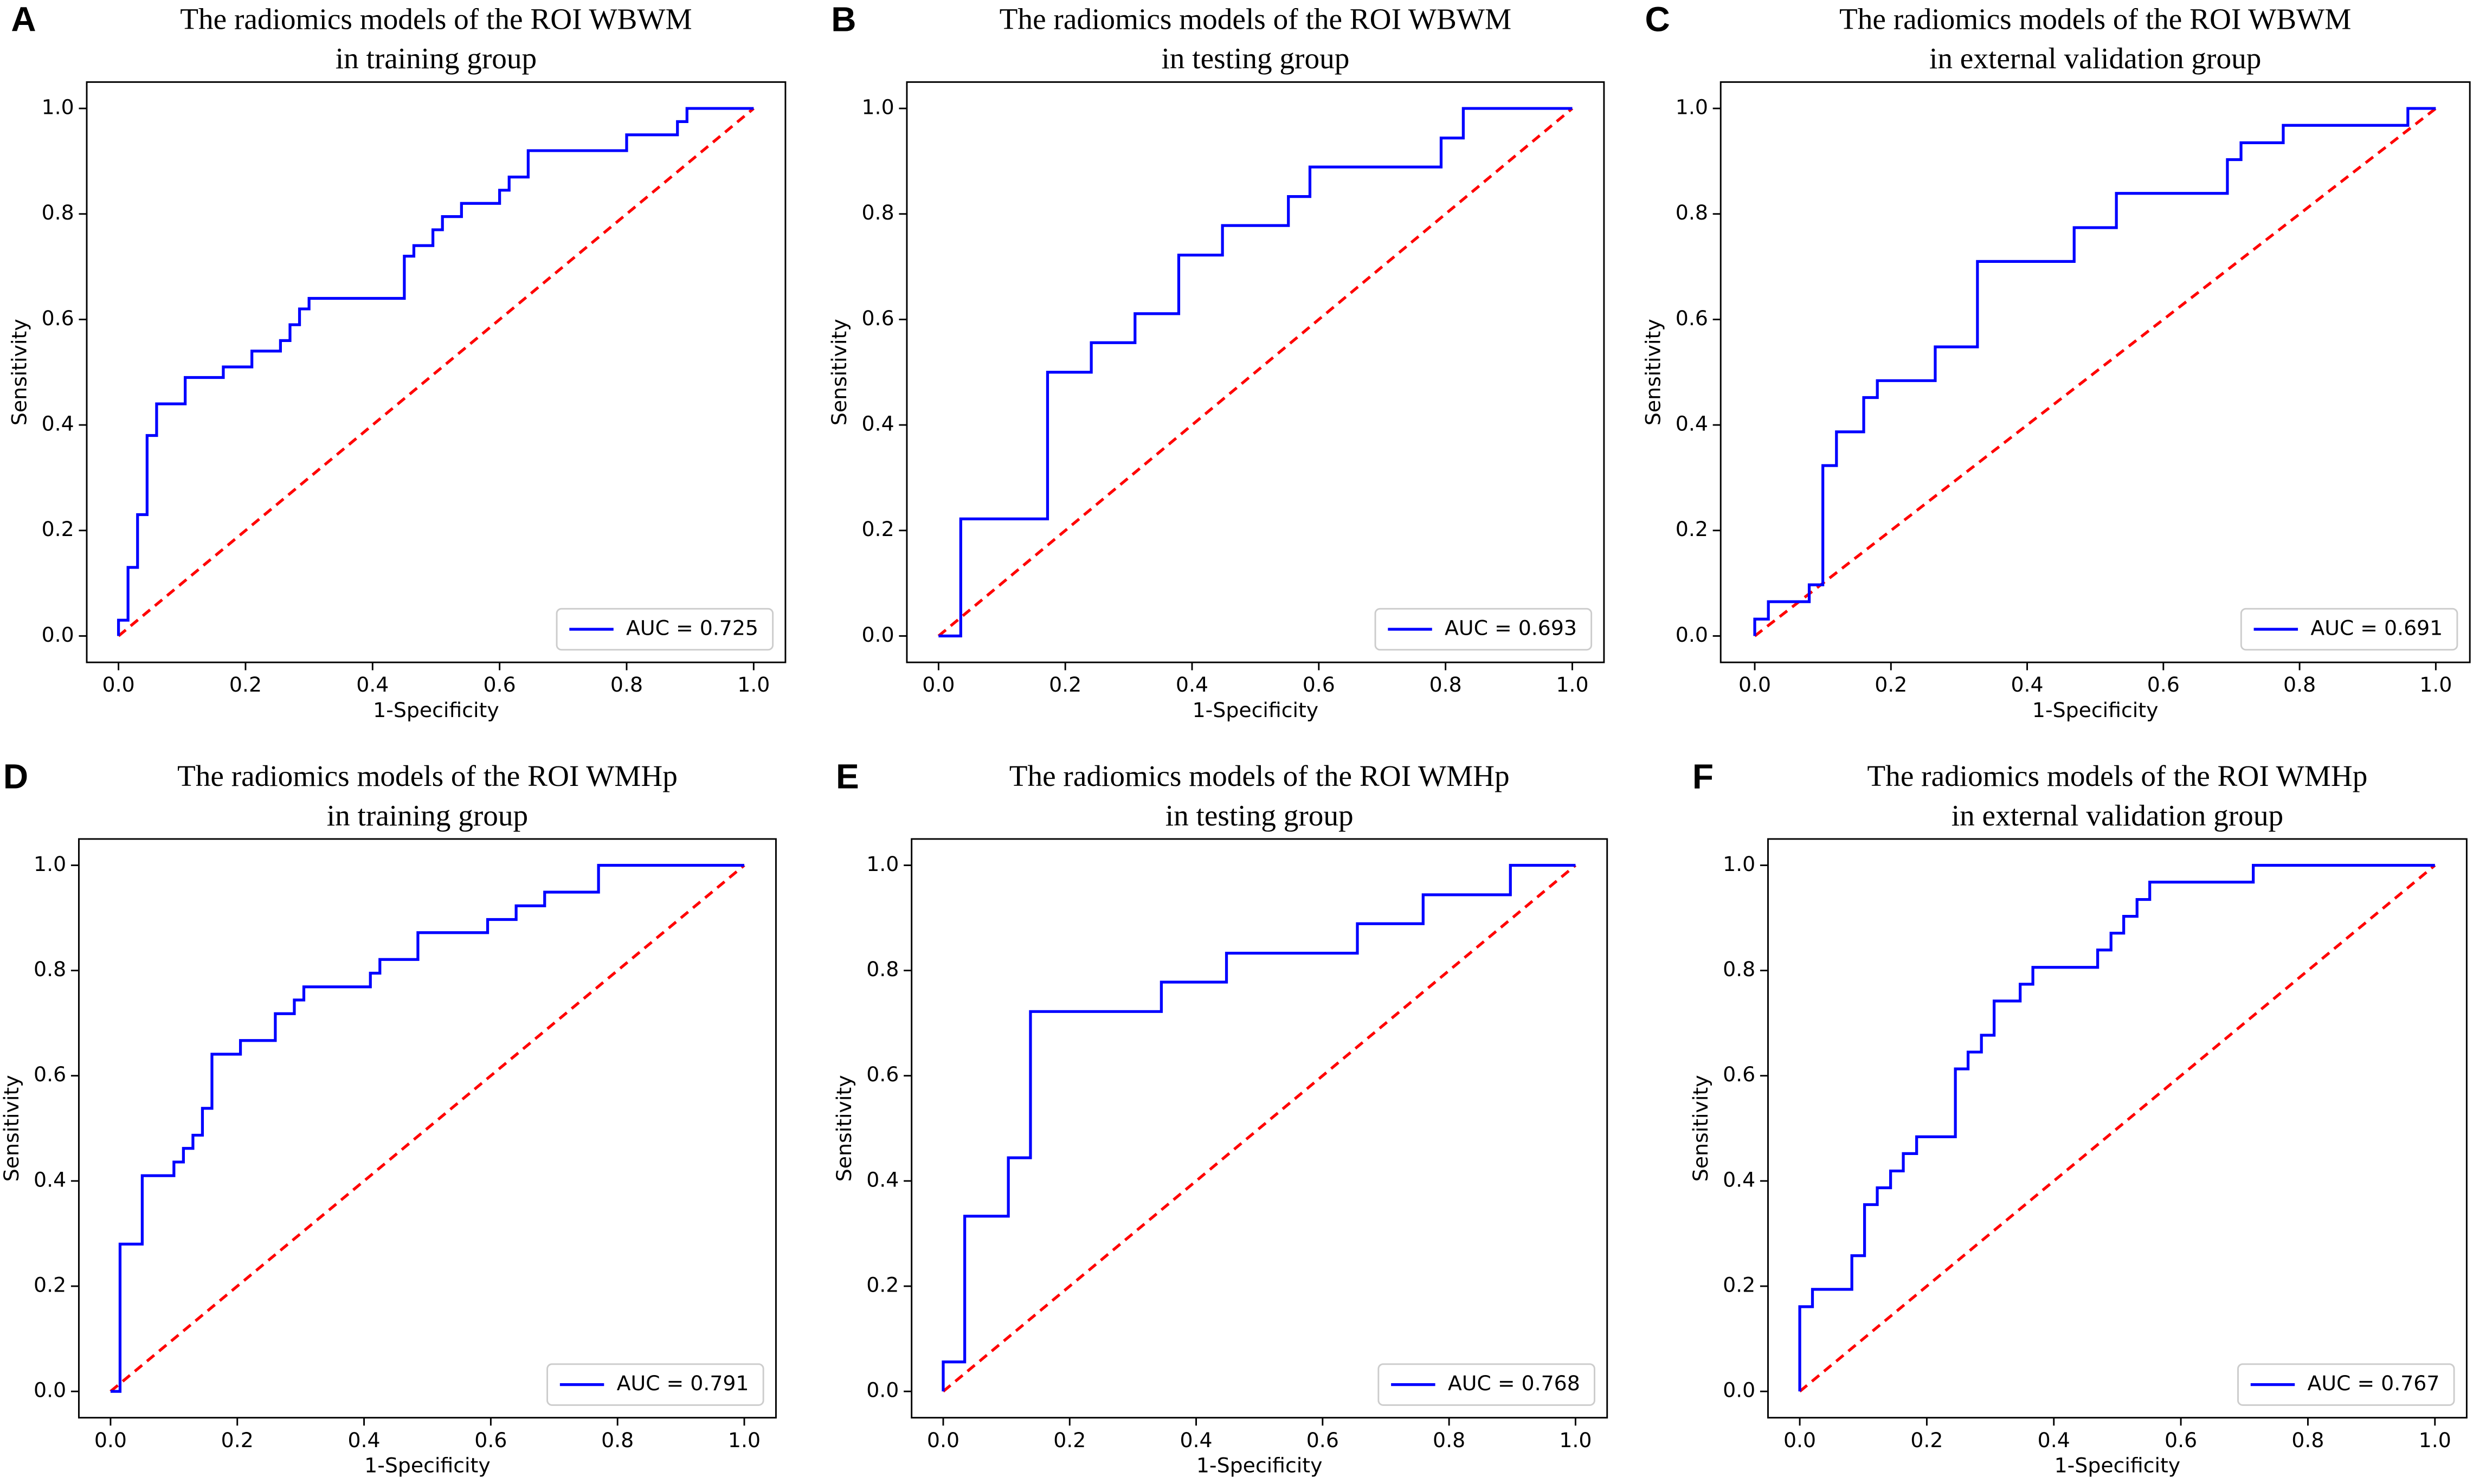 The height and width of the screenshot is (1484, 2473). Describe the element at coordinates (24, 19) in the screenshot. I see `panel-label: A` at that location.